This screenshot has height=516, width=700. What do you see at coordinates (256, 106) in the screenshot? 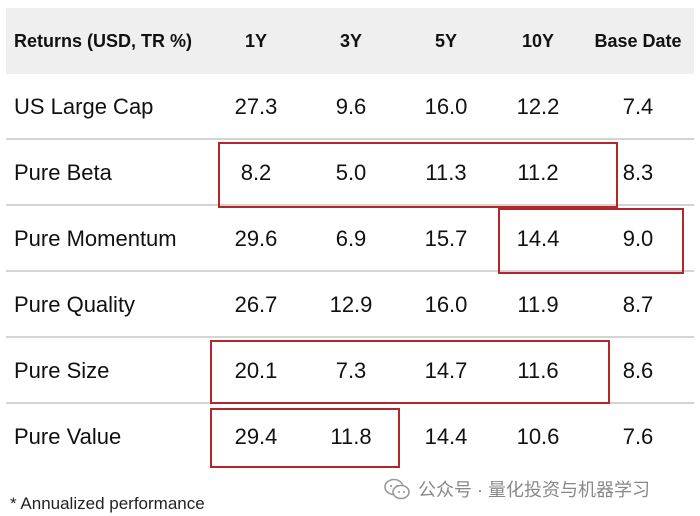
I see `cell-1y: 27.3` at bounding box center [256, 106].